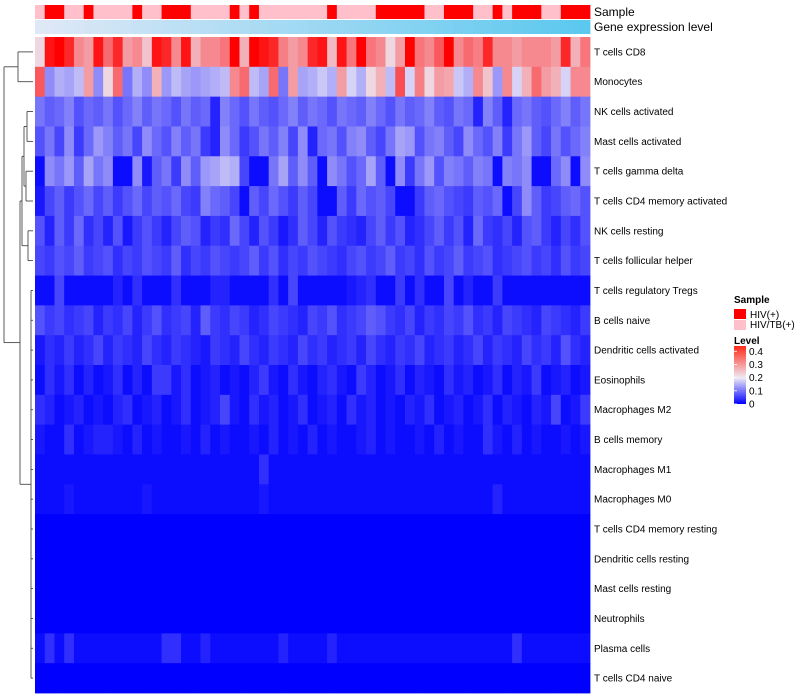 This screenshot has height=700, width=800. What do you see at coordinates (633, 679) in the screenshot?
I see `row-label: T cells CD4 naive` at bounding box center [633, 679].